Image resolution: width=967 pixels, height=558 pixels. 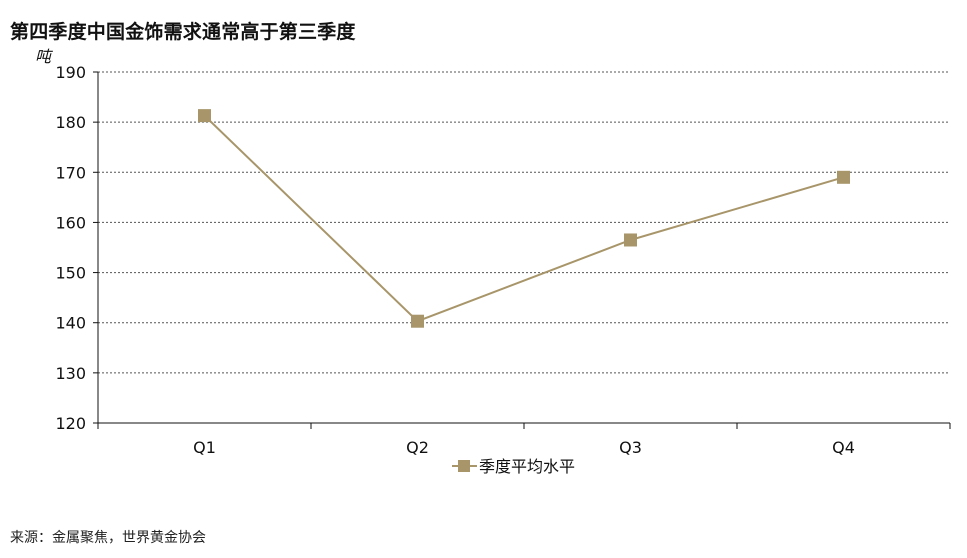 What do you see at coordinates (70, 72) in the screenshot?
I see `y-tick-label: 190` at bounding box center [70, 72].